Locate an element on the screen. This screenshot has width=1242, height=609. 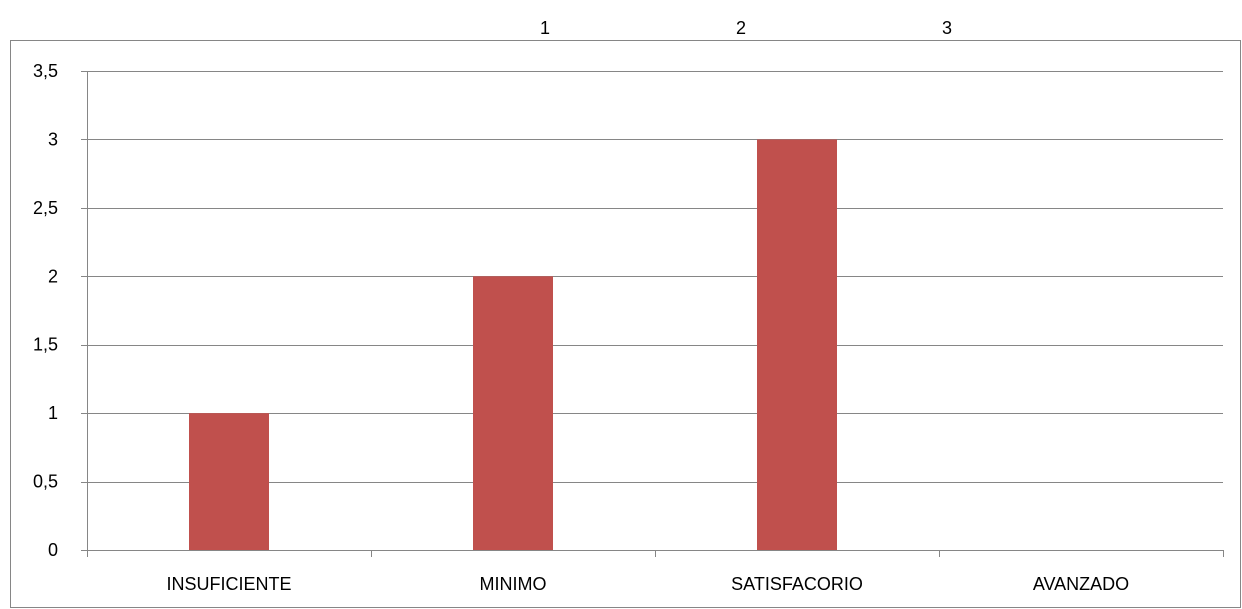
y-tick-label: 3,5 is located at coordinates (45, 71).